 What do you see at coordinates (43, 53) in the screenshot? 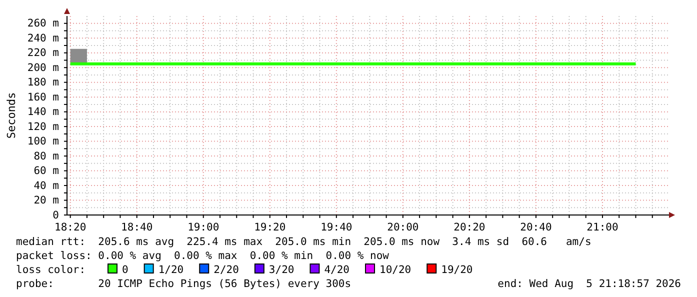
I see `y-tick-label: 220 m` at bounding box center [43, 53].